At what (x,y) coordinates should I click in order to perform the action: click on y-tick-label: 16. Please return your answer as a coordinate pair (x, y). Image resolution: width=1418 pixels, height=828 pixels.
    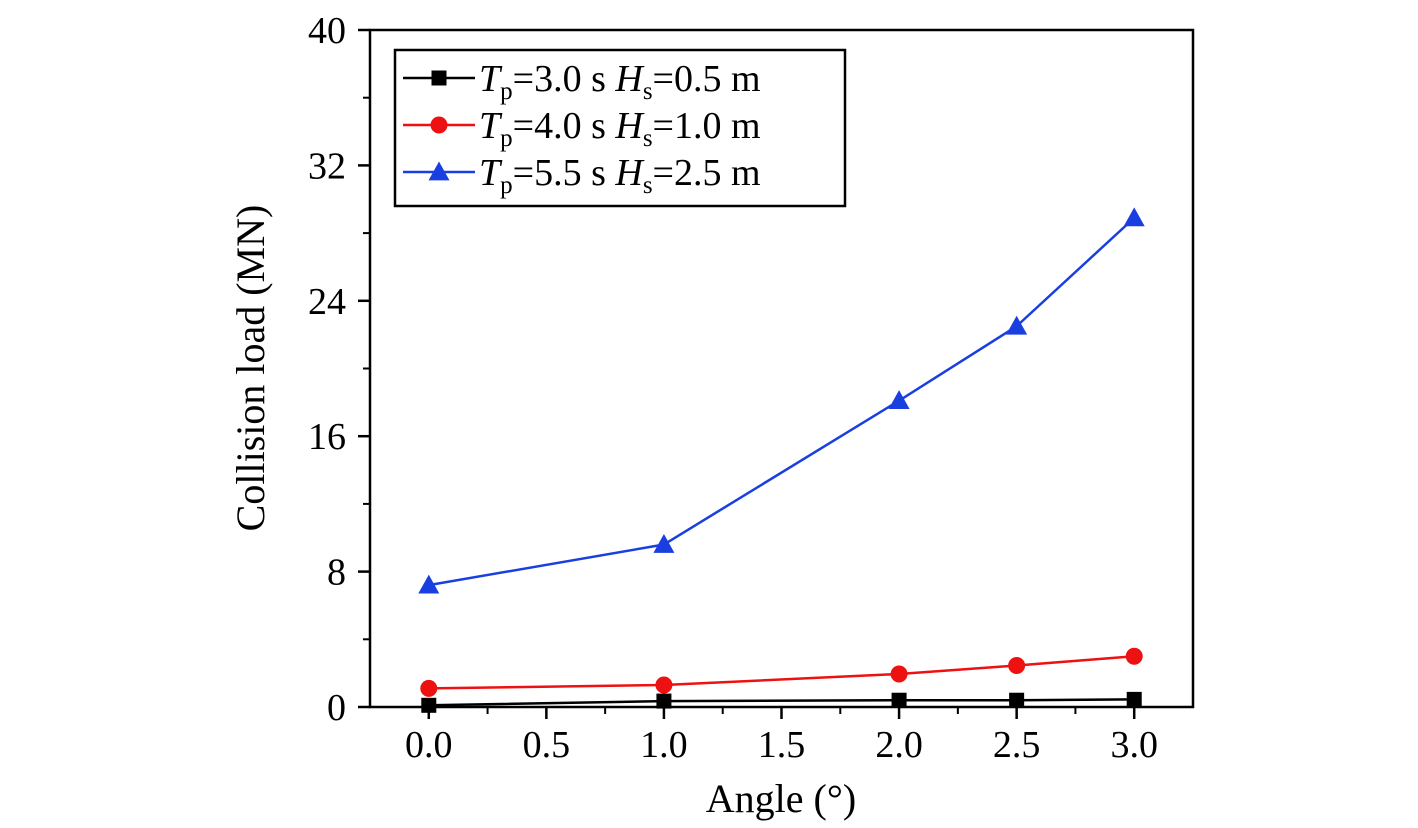
    Looking at the image, I should click on (327, 437).